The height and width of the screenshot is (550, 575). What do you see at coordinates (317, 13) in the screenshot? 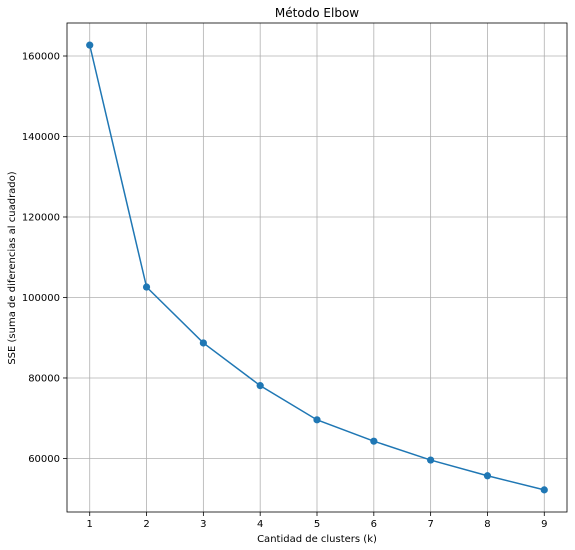
I see `chart-title: Método Elbow` at bounding box center [317, 13].